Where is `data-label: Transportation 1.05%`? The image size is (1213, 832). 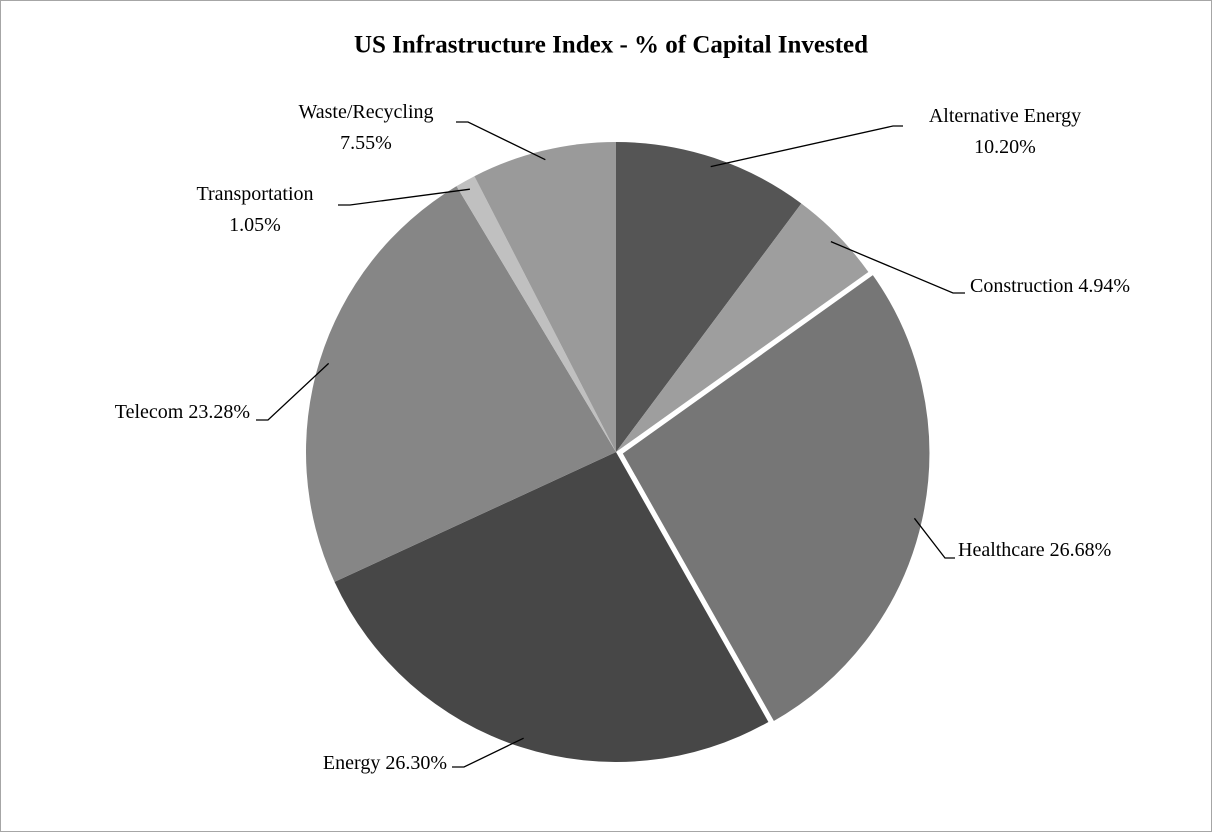 data-label: Transportation 1.05% is located at coordinates (254, 209).